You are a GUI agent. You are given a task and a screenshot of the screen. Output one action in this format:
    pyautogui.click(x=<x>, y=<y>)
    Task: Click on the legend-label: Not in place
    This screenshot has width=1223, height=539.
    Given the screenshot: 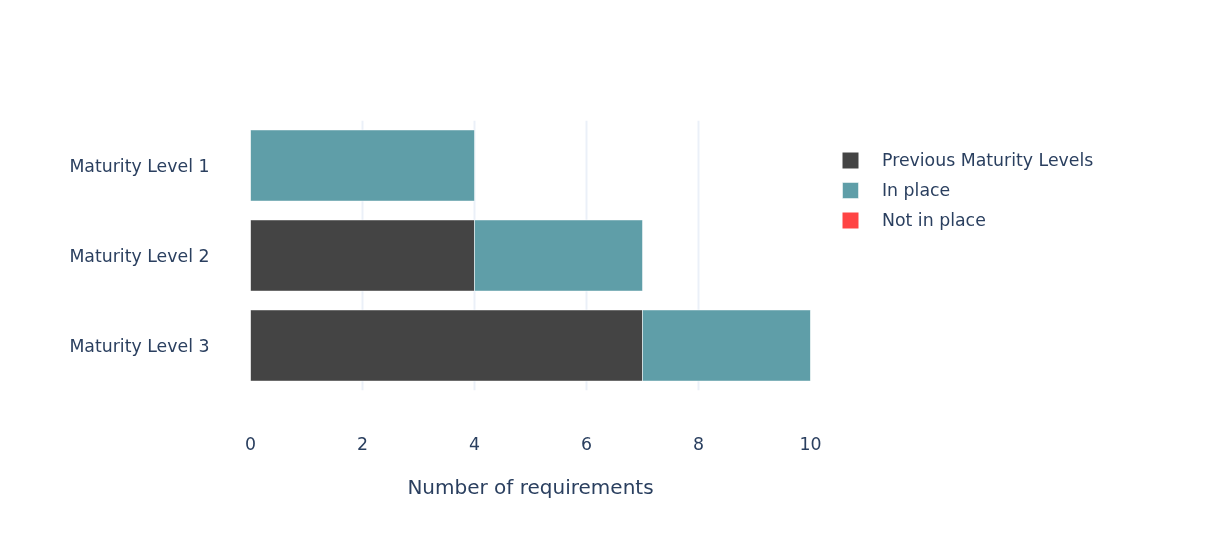 What is the action you would take?
    pyautogui.click(x=934, y=220)
    